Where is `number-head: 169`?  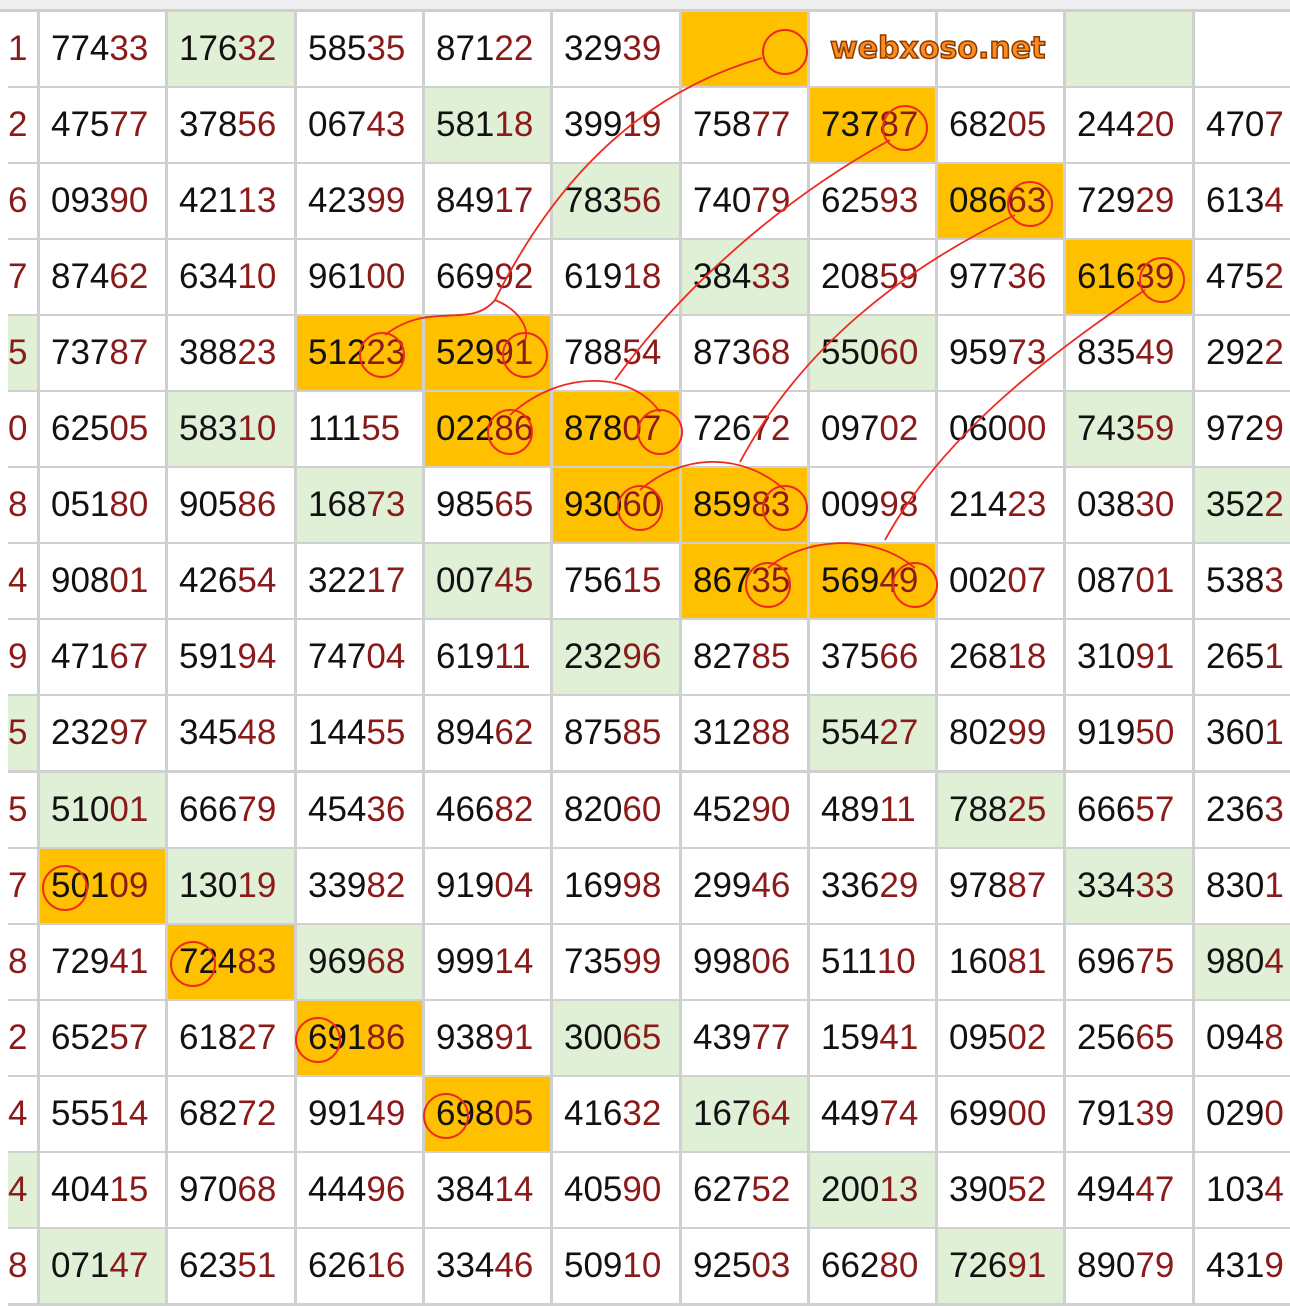 number-head: 169 is located at coordinates (593, 885).